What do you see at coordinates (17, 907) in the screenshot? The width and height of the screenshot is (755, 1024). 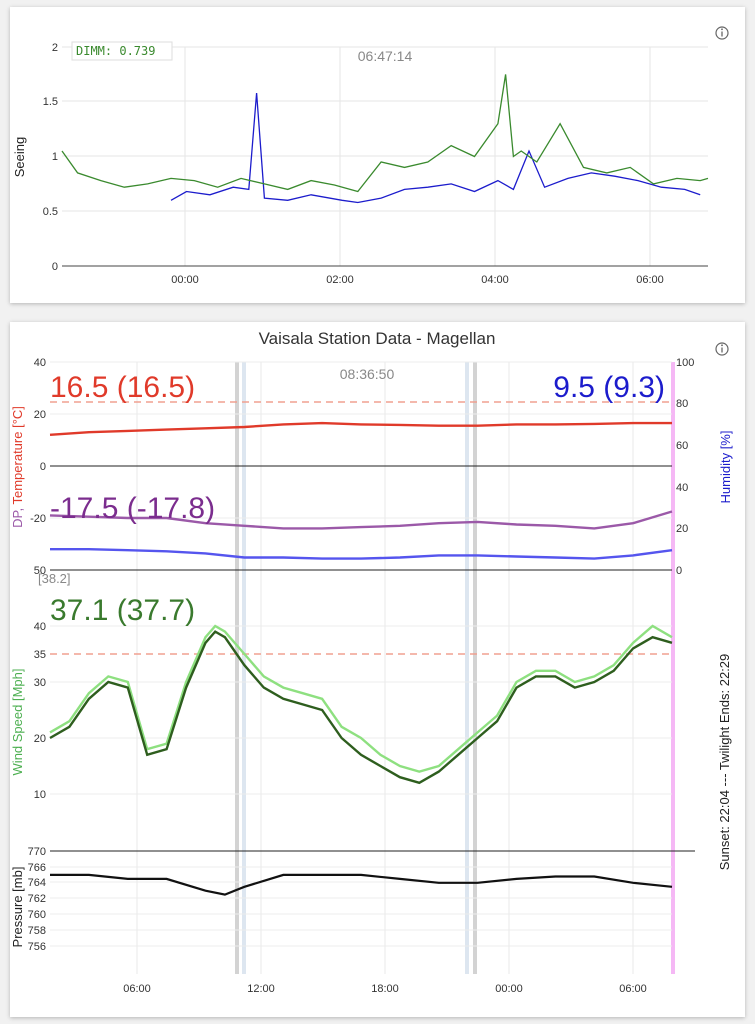 I see `pressure-ylabel: Pressure [mb]` at bounding box center [17, 907].